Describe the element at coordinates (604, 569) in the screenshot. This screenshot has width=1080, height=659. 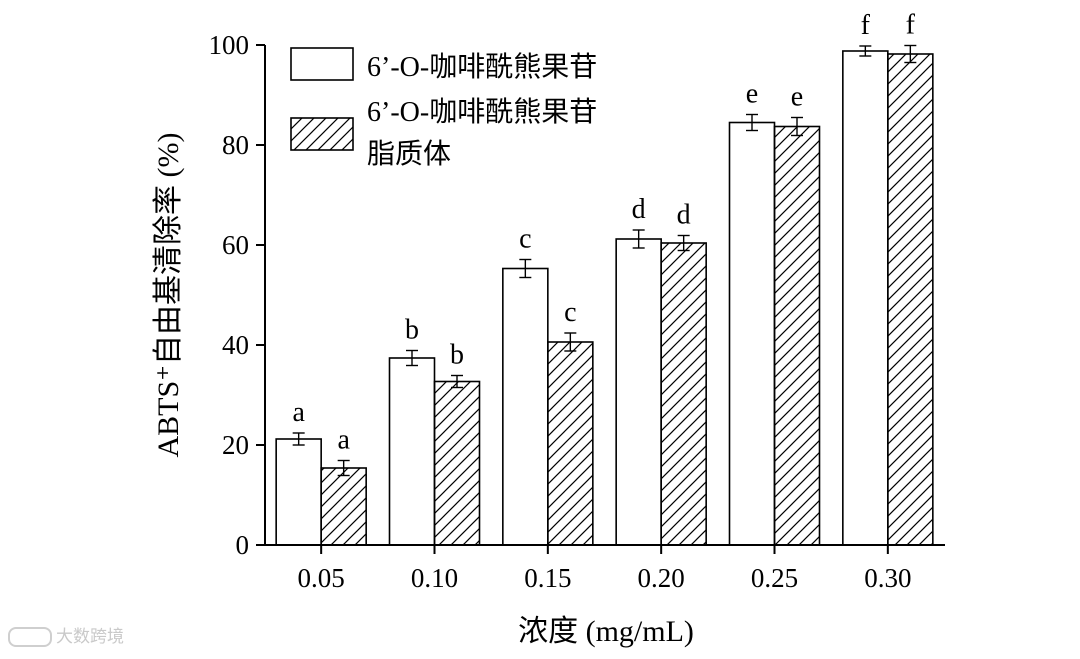
I see `x-ticks-layer: 0.05 0.10 0.15 0.20 0.25 0.30` at that location.